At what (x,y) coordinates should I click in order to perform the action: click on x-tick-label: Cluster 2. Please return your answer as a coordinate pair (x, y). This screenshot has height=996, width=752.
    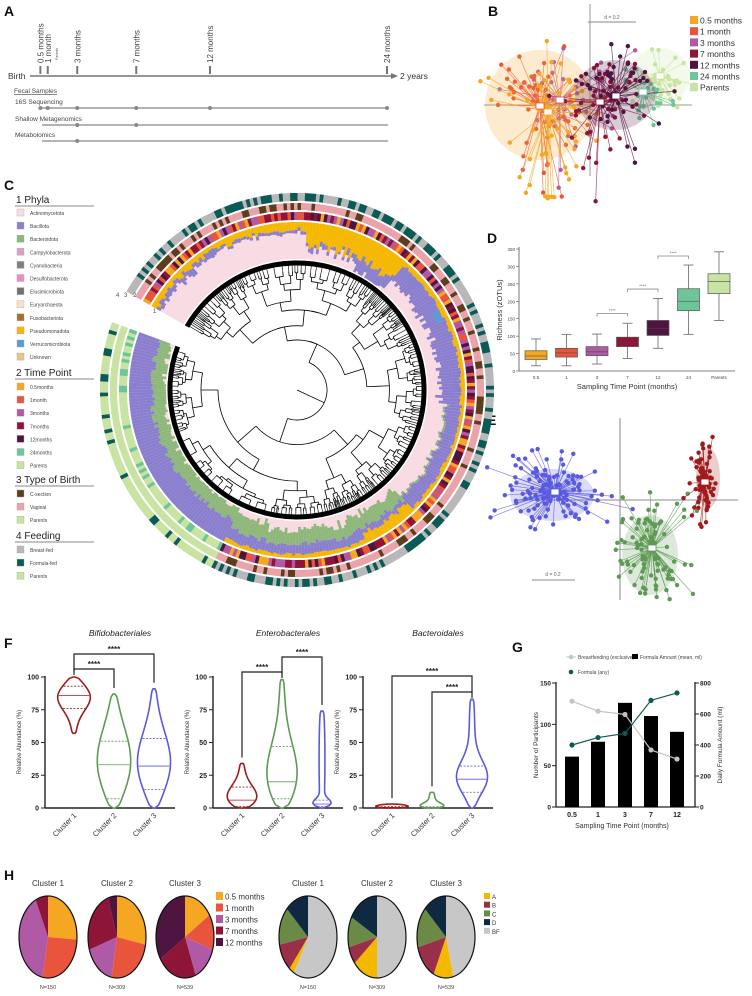
    Looking at the image, I should click on (105, 825).